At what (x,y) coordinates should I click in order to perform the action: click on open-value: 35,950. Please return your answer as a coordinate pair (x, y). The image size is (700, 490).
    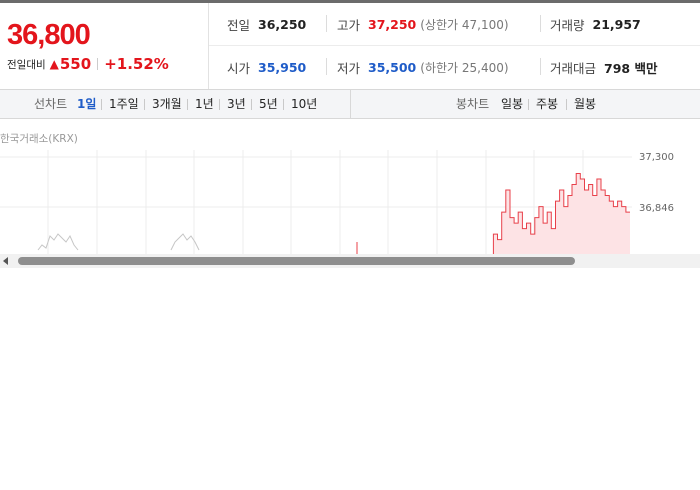
    Looking at the image, I should click on (282, 67).